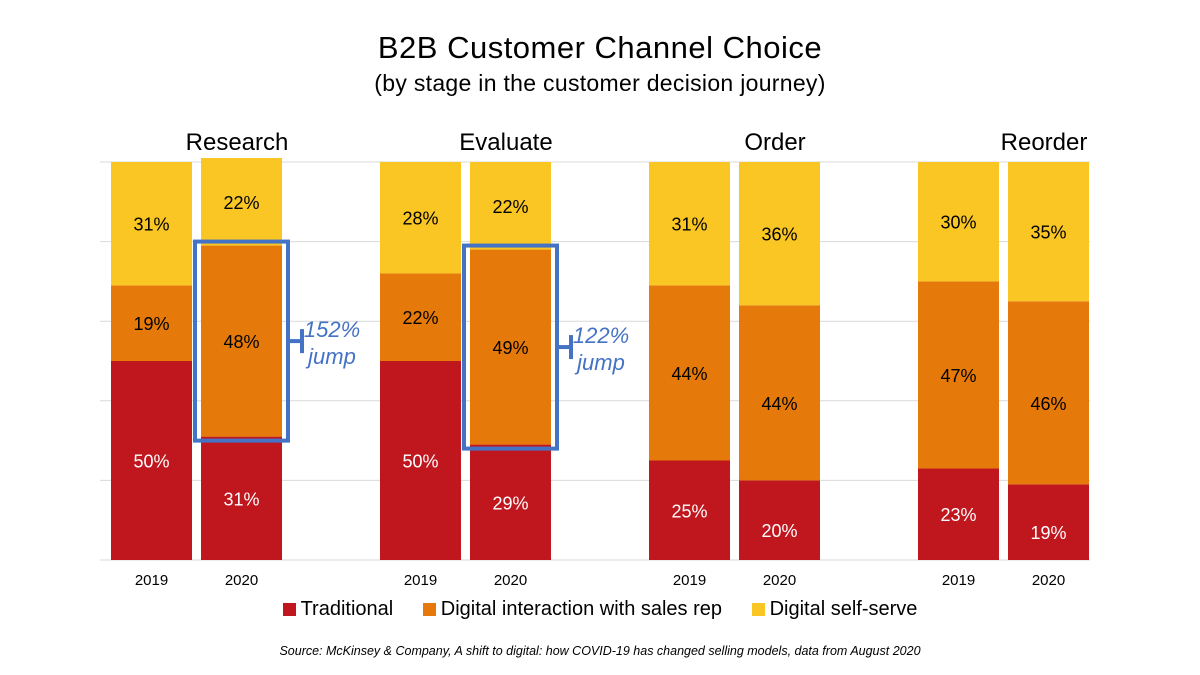 The height and width of the screenshot is (675, 1200). I want to click on bar-evaluate-2019-traditional, so click(420, 460).